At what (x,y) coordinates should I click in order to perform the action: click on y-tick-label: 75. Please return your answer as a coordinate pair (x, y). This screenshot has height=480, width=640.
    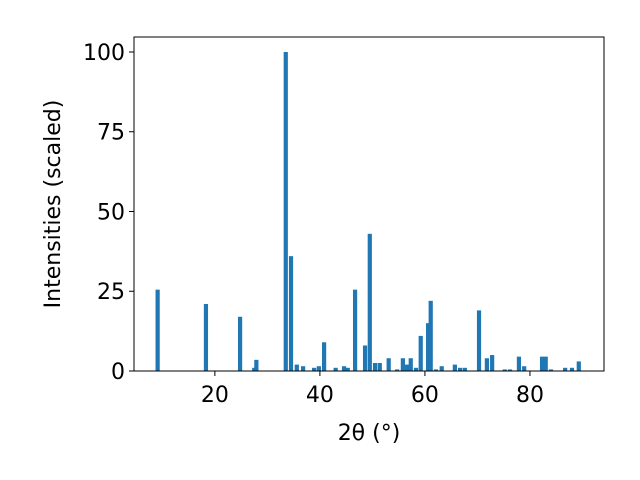
    Looking at the image, I should click on (111, 133).